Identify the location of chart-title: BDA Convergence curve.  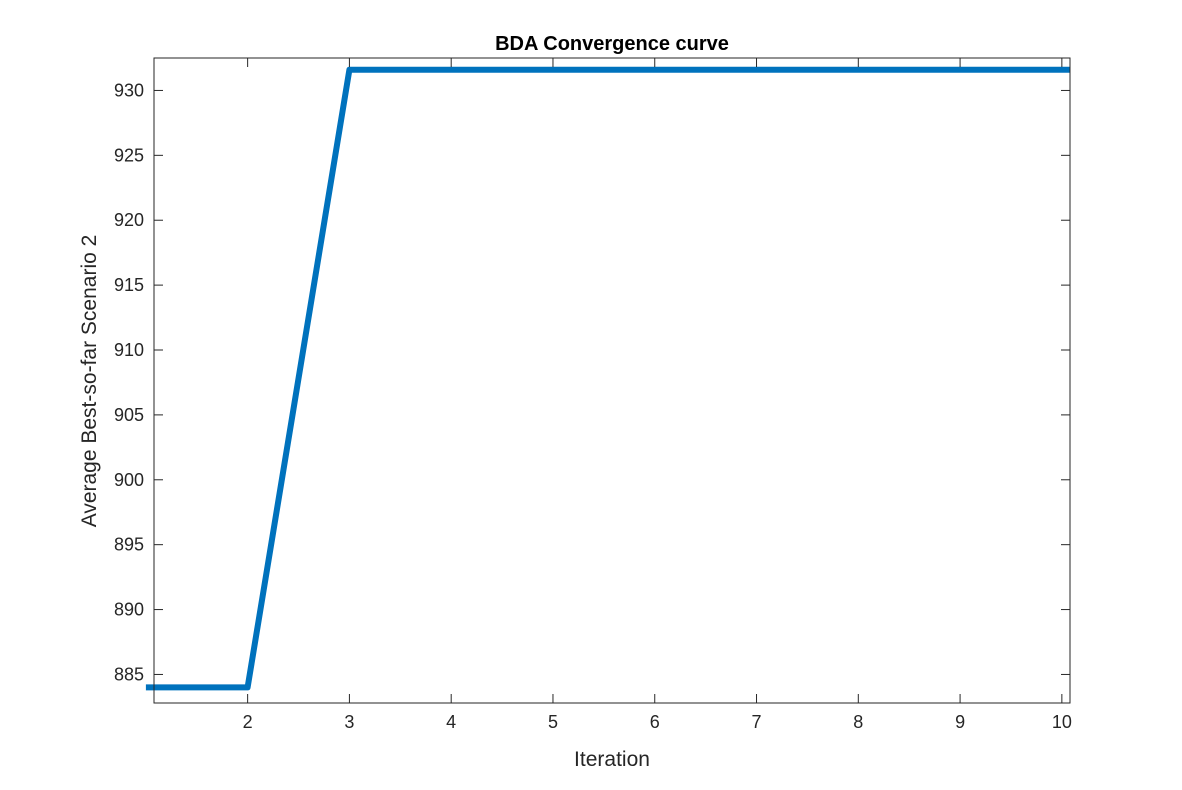
(612, 44).